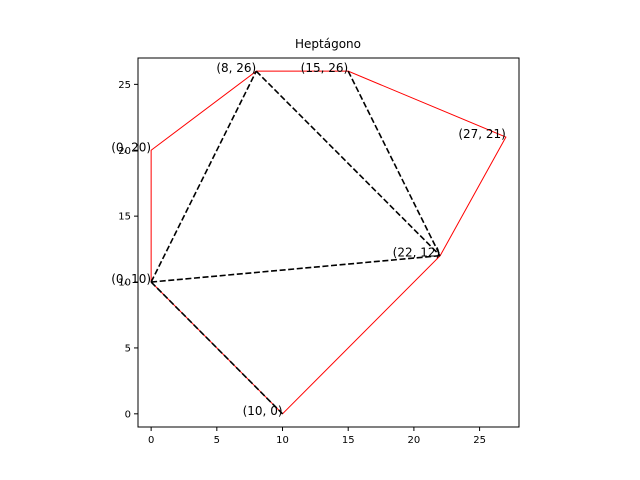 This screenshot has height=480, width=640. I want to click on y-tick-label: 5, so click(128, 348).